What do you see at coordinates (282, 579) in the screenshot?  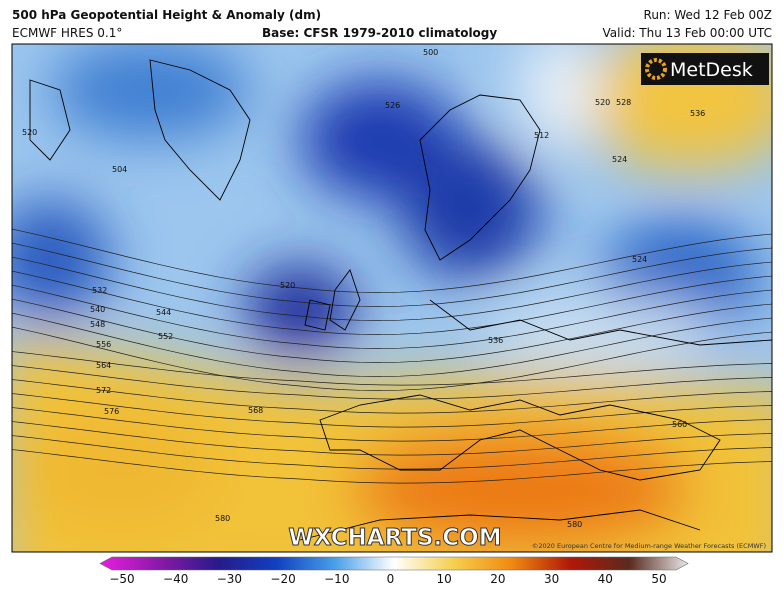 I see `colorbar-tick-label: −20` at bounding box center [282, 579].